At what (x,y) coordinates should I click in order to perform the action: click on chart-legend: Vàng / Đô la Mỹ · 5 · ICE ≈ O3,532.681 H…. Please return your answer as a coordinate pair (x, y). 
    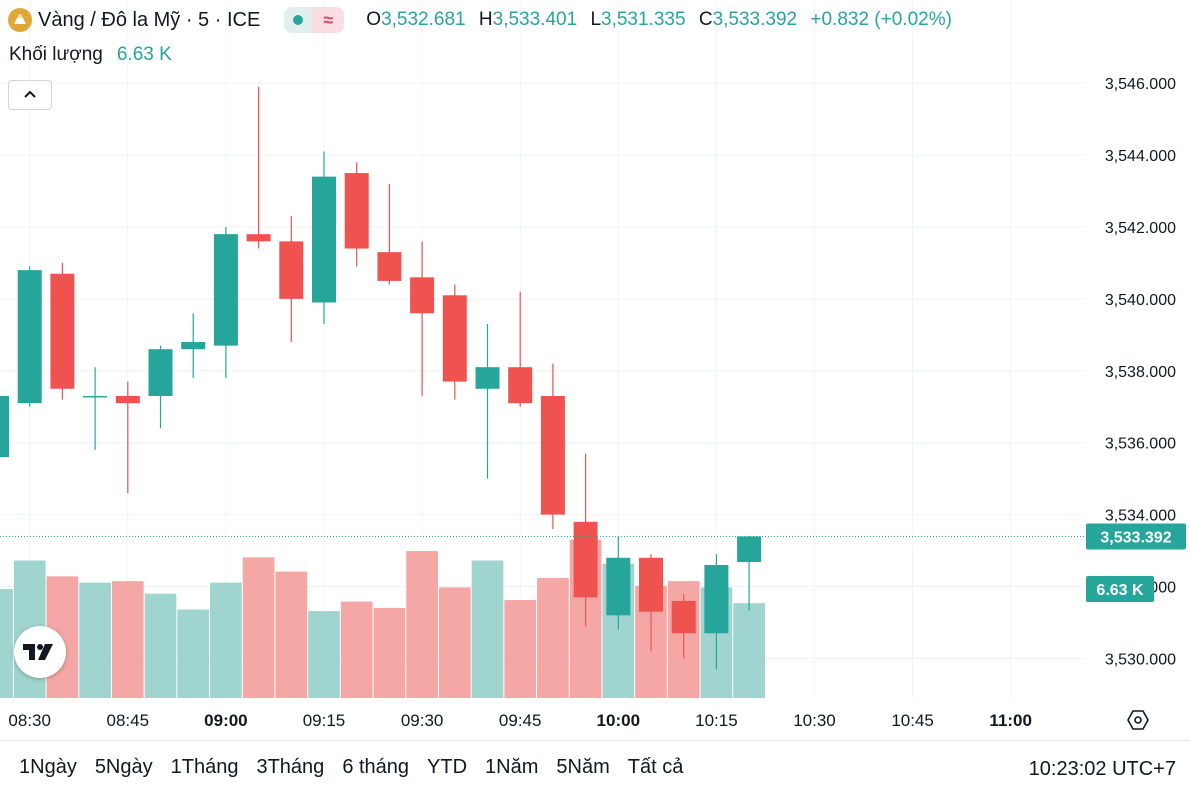
    Looking at the image, I should click on (480, 20).